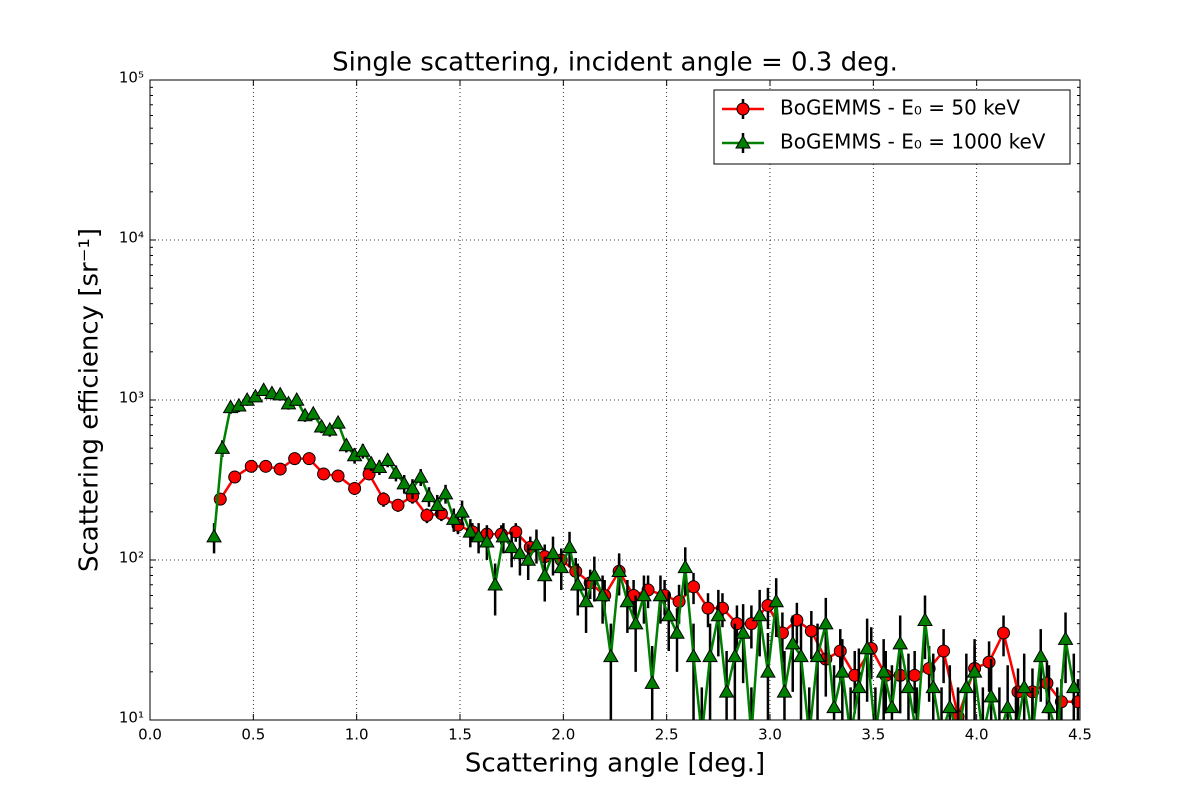  Describe the element at coordinates (743, 142) in the screenshot. I see `legend-marker` at that location.